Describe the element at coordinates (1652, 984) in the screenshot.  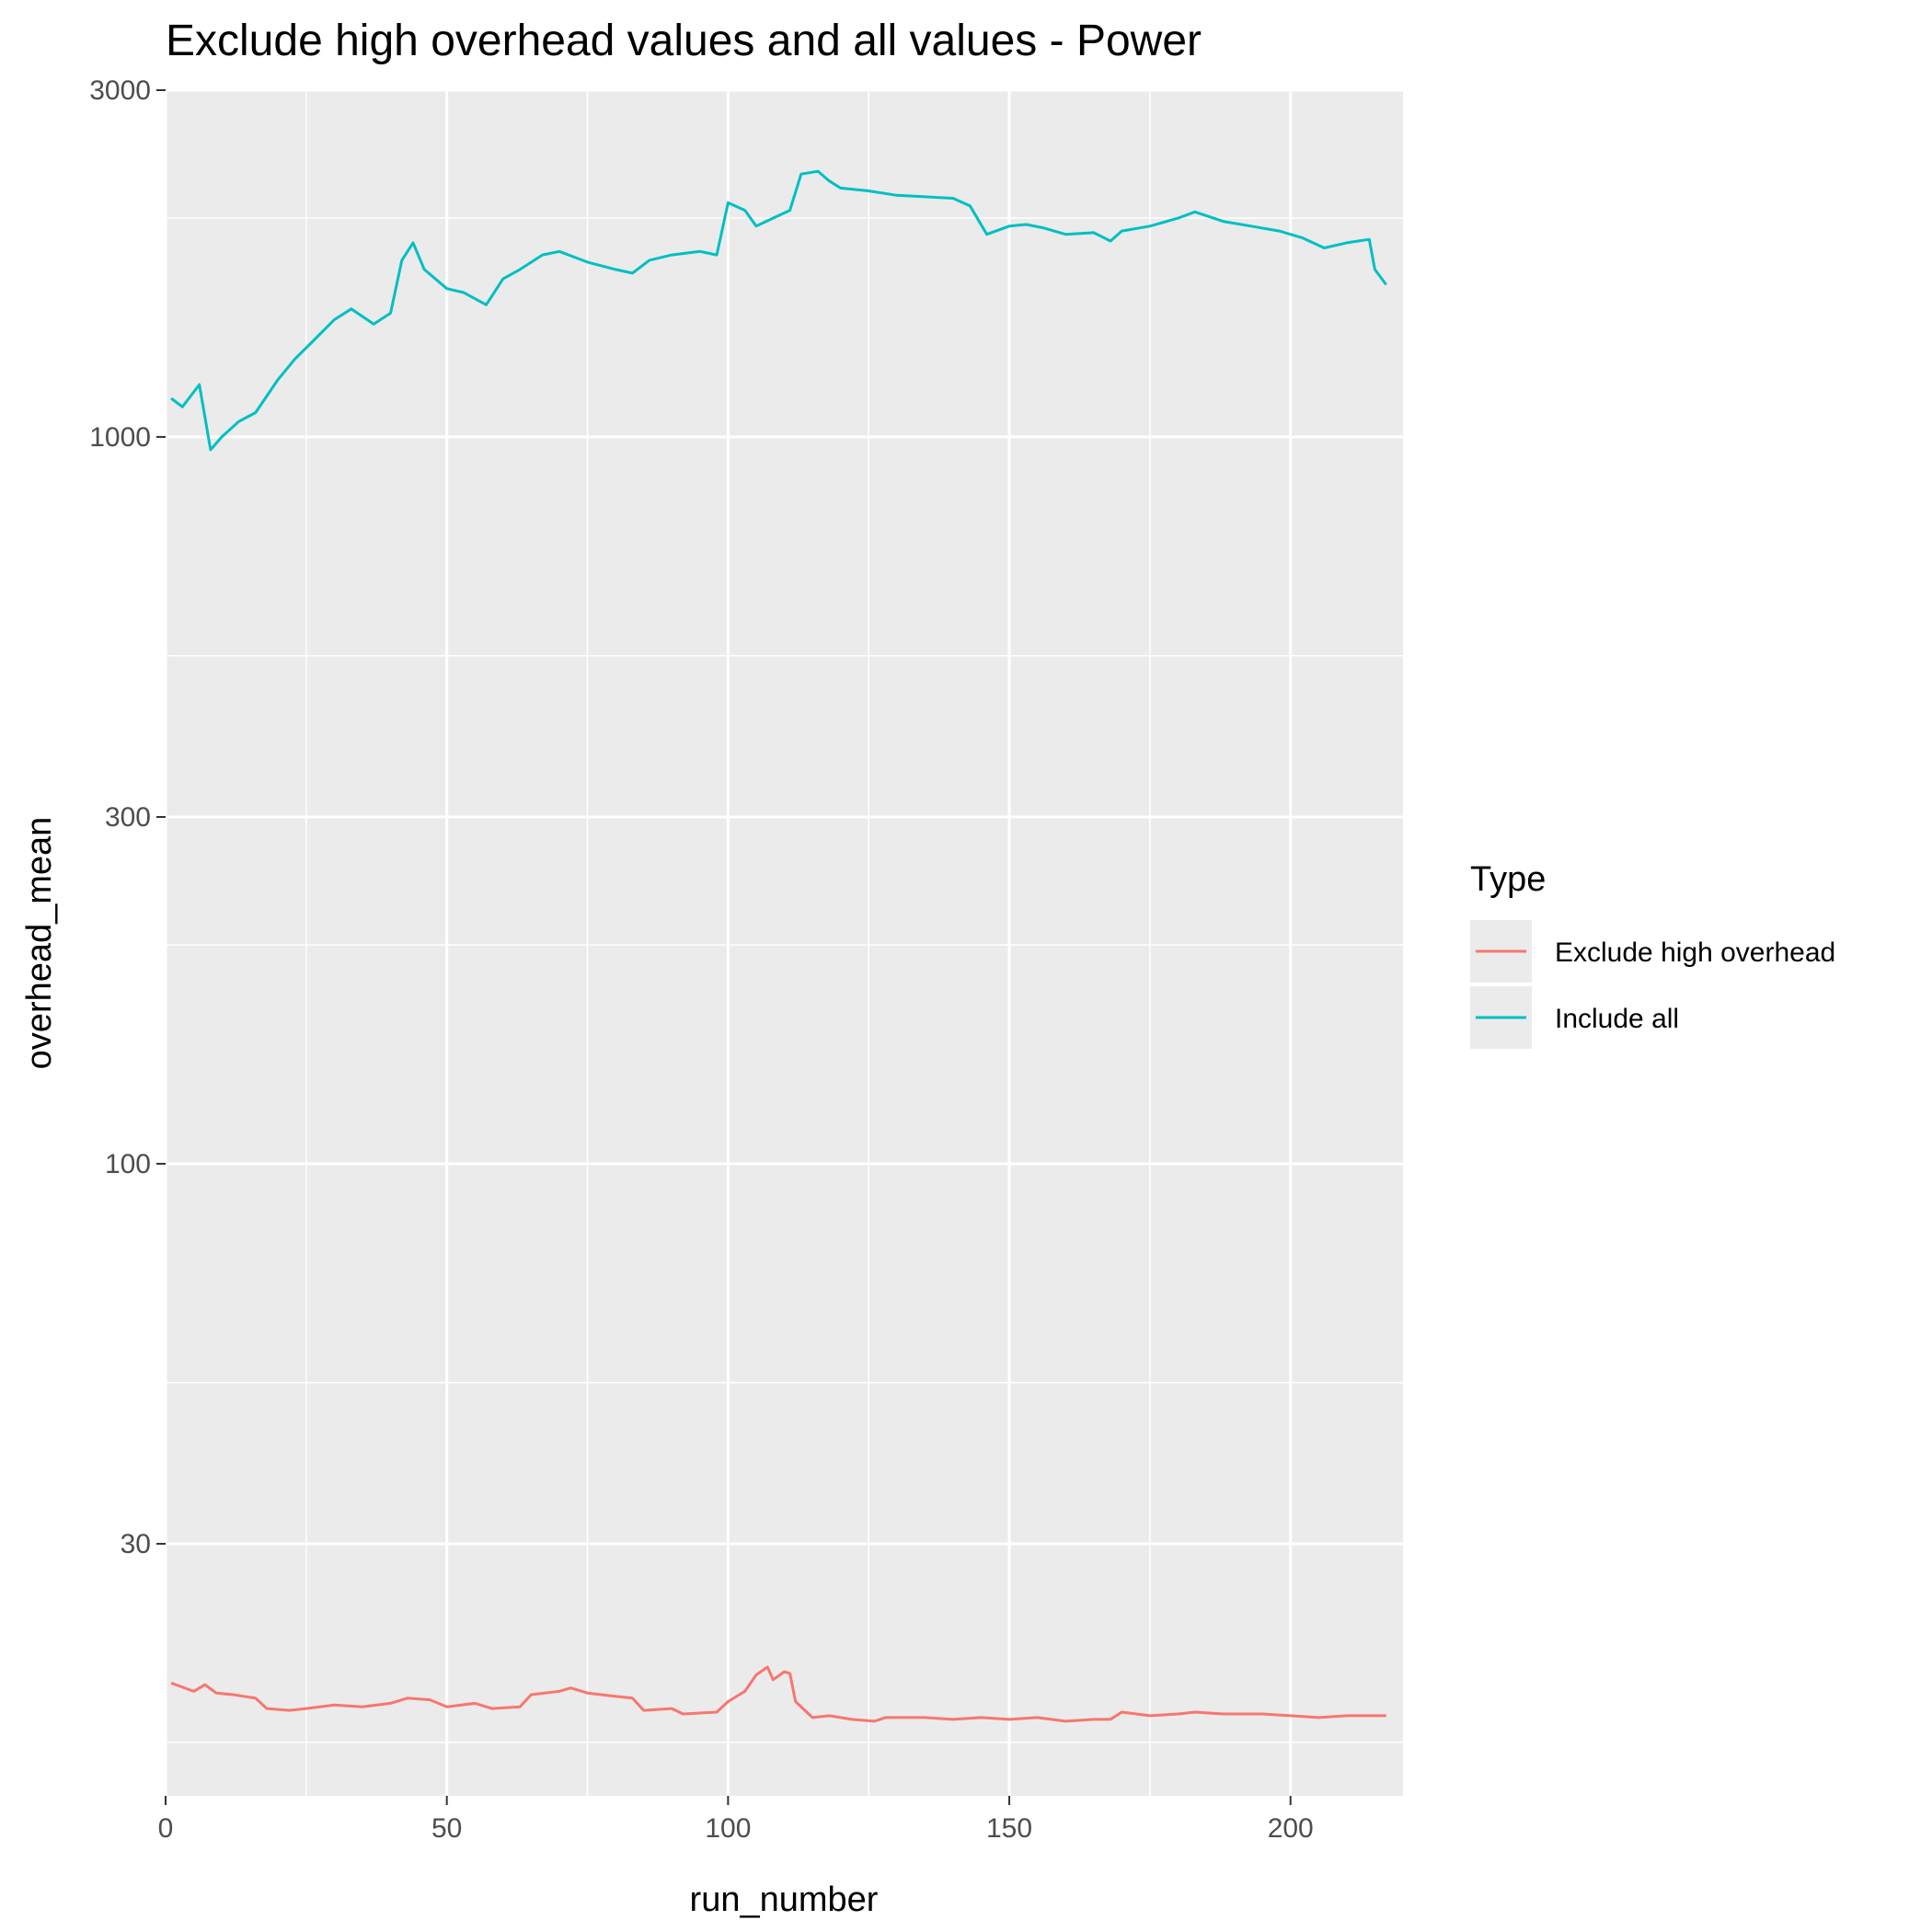
I see `legend-items: Exclude high overhead Include all` at that location.